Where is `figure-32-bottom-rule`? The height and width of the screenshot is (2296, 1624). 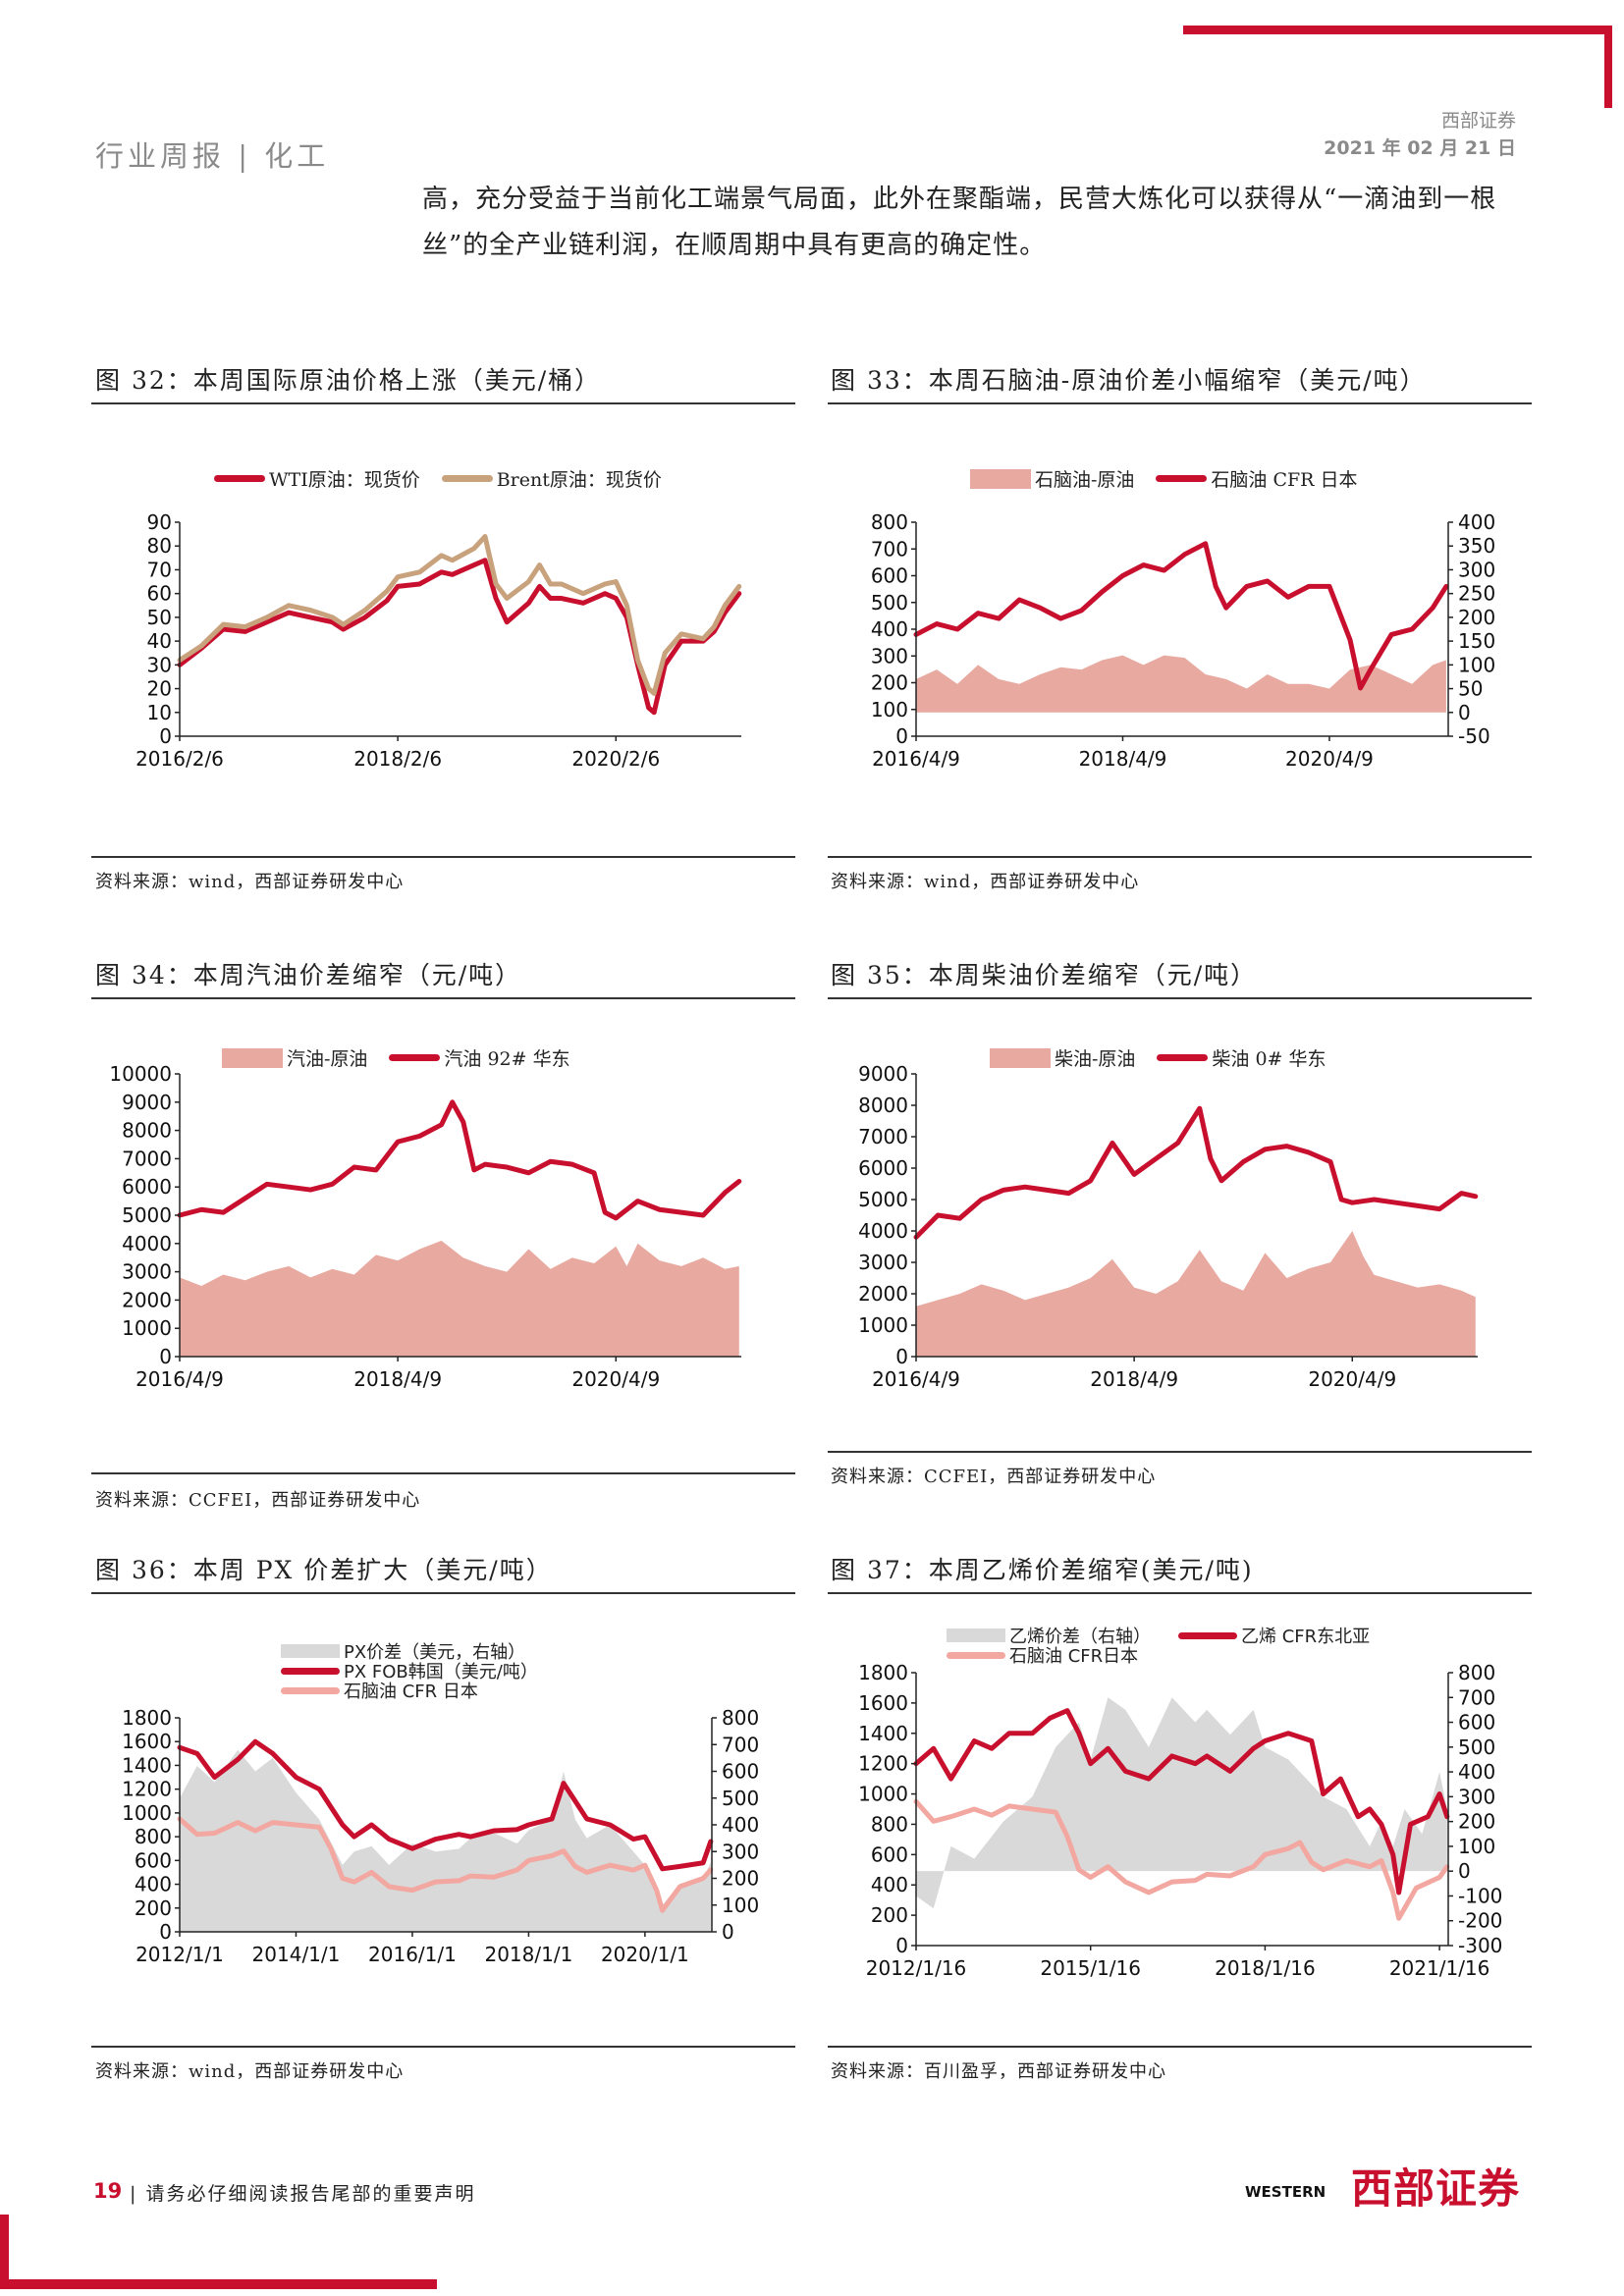
figure-32-bottom-rule is located at coordinates (443, 857).